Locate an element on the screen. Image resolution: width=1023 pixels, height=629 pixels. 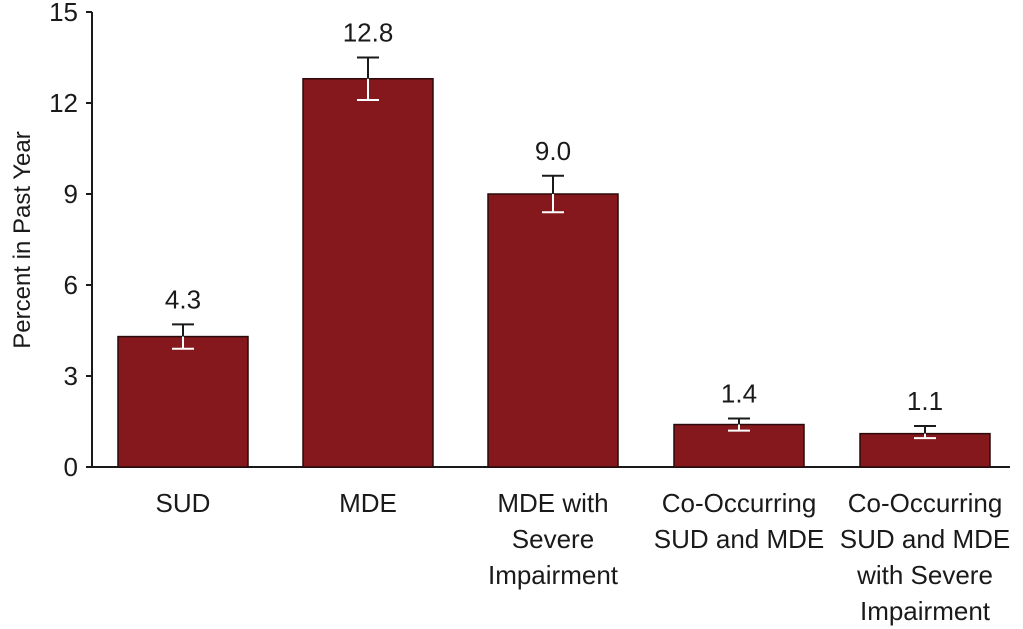
value-label: 1.4 is located at coordinates (739, 393).